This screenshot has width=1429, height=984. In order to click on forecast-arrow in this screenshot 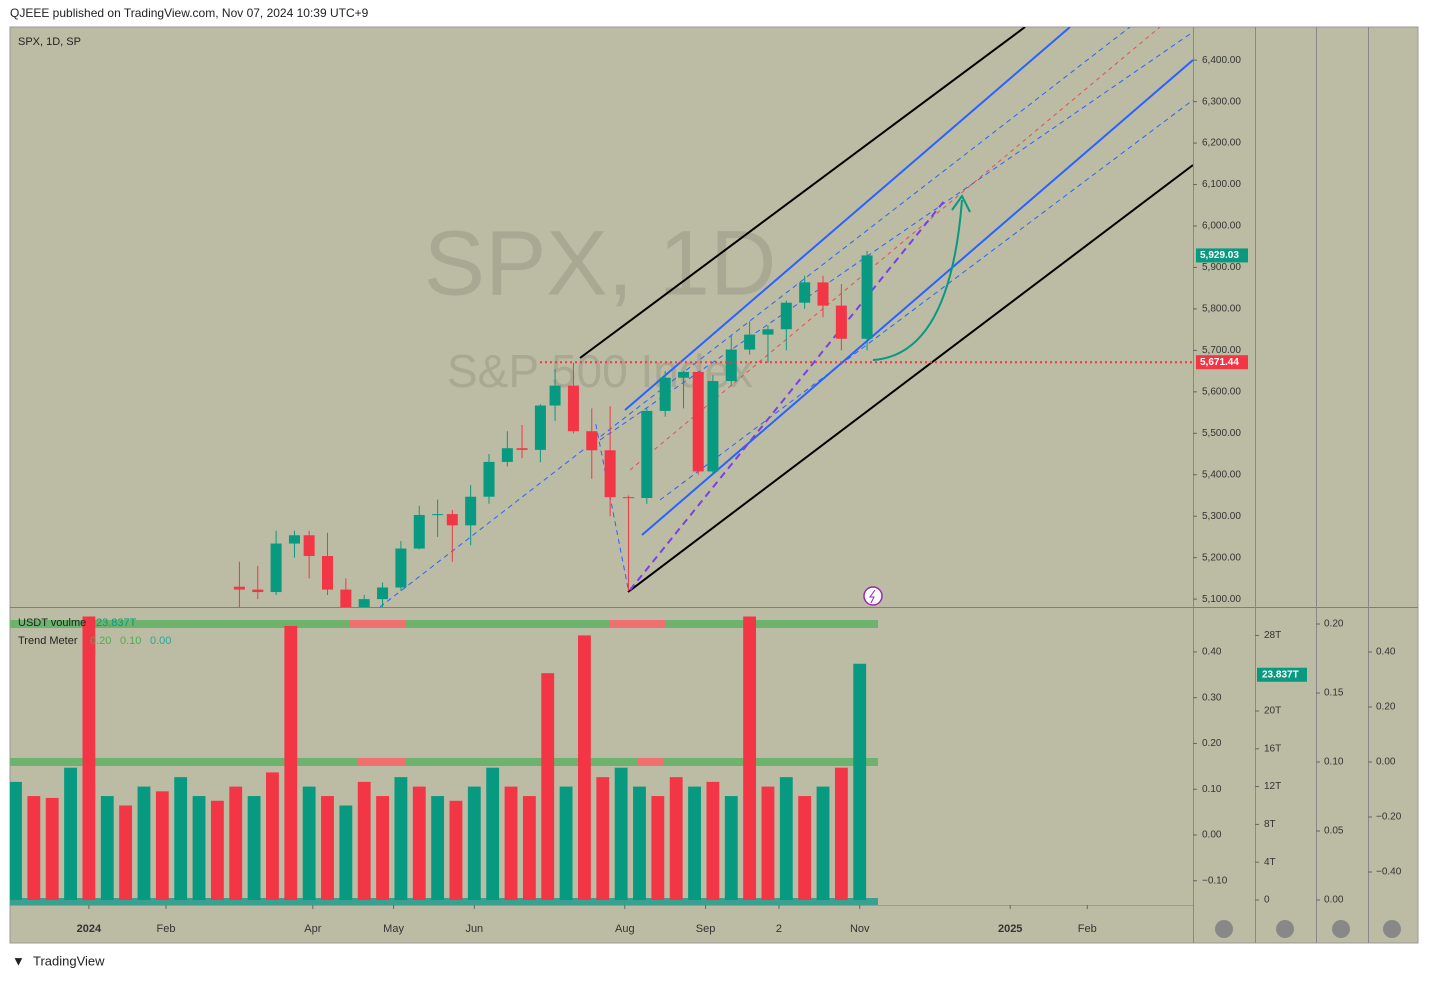, I will do `click(917, 280)`.